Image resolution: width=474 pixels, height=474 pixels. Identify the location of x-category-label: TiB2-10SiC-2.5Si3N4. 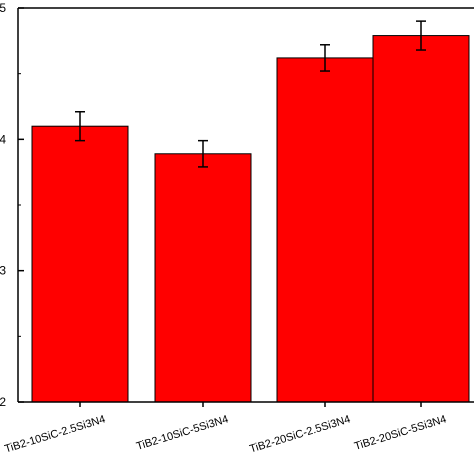
(55, 434).